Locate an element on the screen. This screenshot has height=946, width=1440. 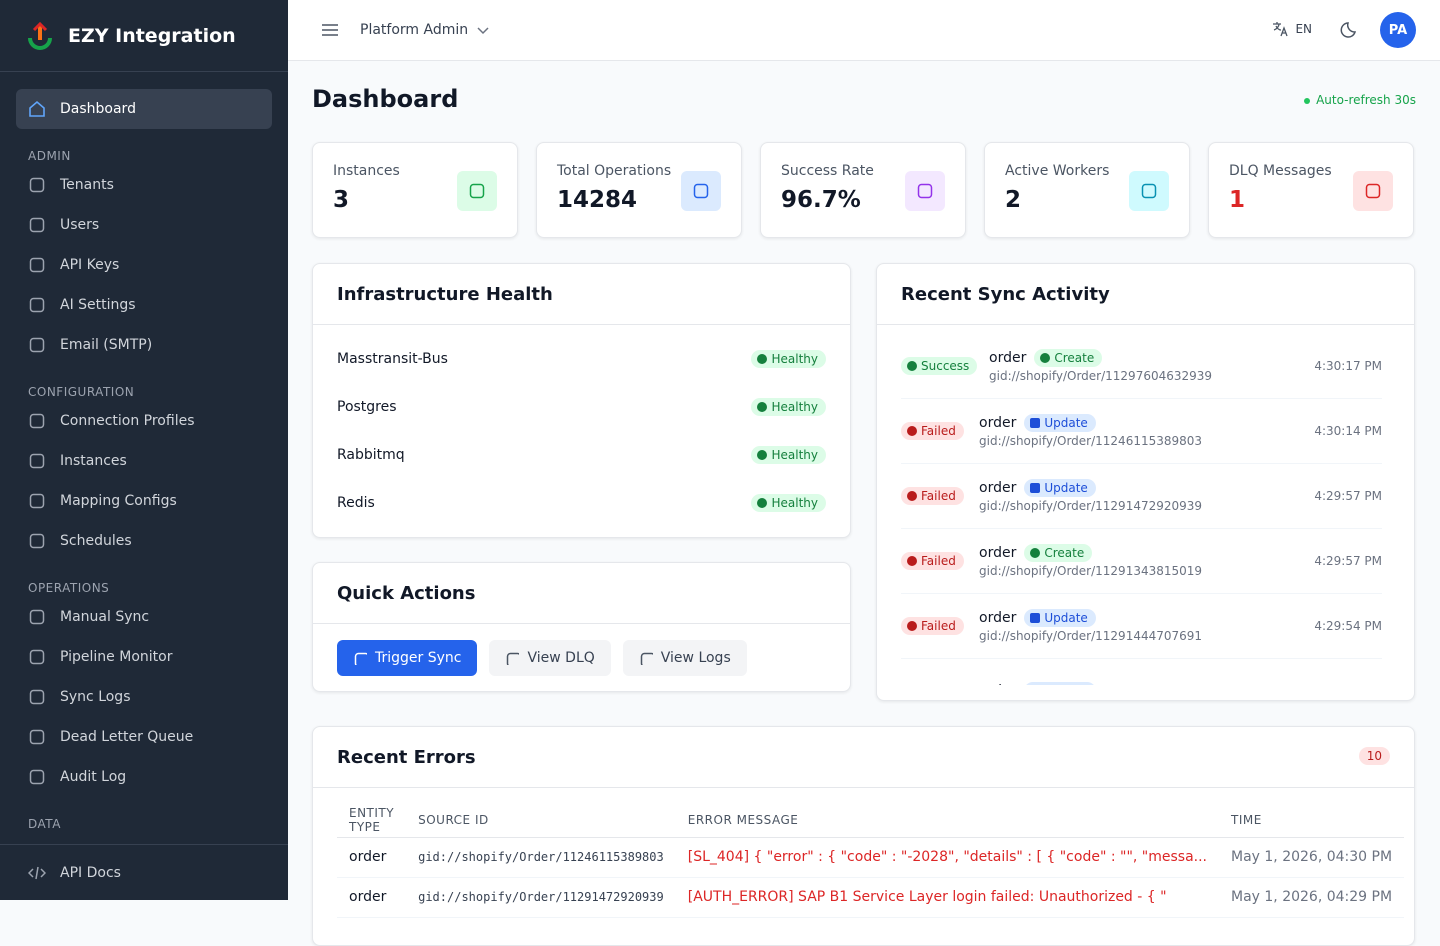
health-row: Masstransit-Bus Healthy is located at coordinates (581, 359).